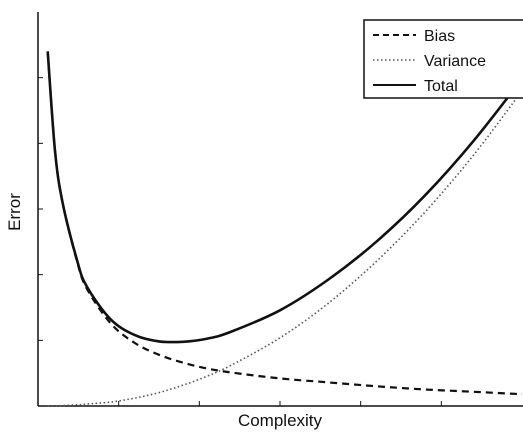 The height and width of the screenshot is (432, 523). I want to click on legend-label-total: Total, so click(441, 86).